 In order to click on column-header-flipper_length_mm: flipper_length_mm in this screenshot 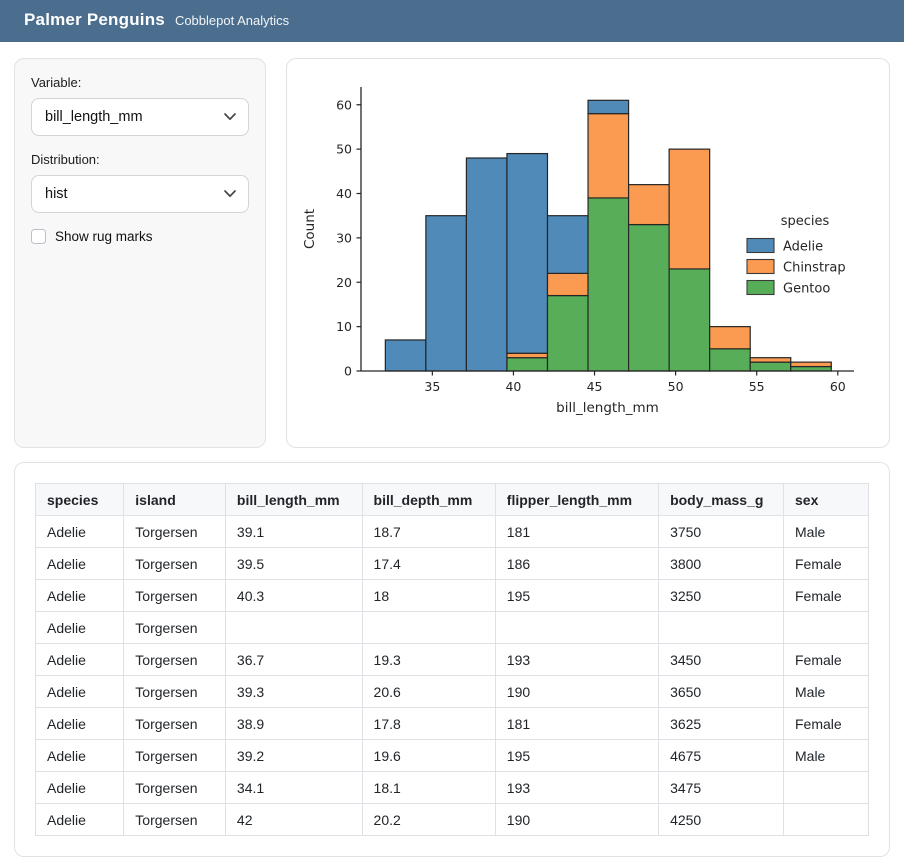, I will do `click(577, 499)`.